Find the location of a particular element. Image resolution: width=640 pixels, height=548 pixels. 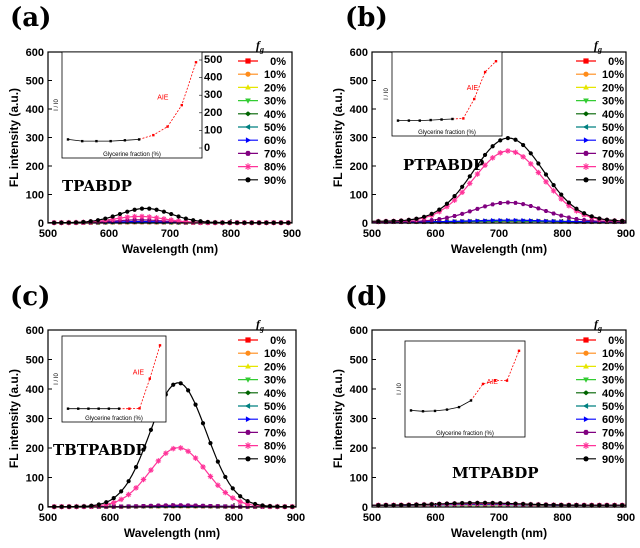

aie-label: AIE is located at coordinates (493, 382).